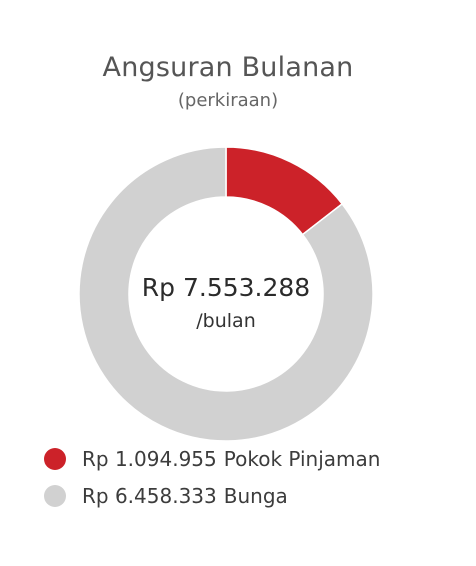 The image size is (476, 566). Describe the element at coordinates (228, 67) in the screenshot. I see `chart-title: Angsuran Bulanan` at that location.